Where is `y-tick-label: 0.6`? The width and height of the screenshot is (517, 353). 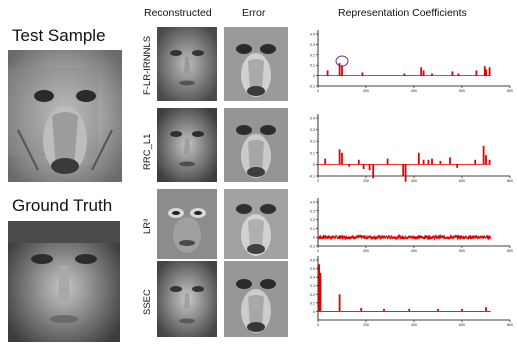 y-tick-label: 0.6 is located at coordinates (312, 261).